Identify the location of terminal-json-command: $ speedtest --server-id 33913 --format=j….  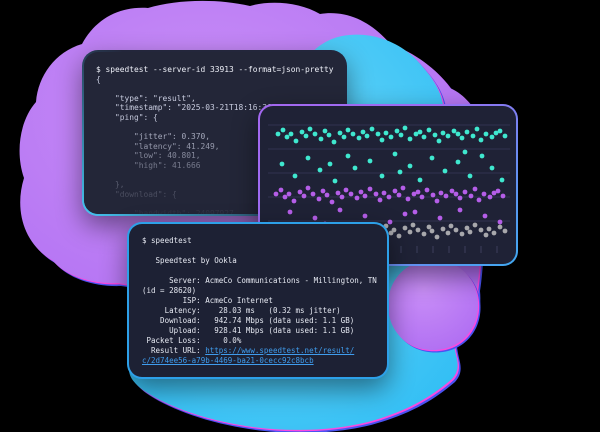
(215, 69).